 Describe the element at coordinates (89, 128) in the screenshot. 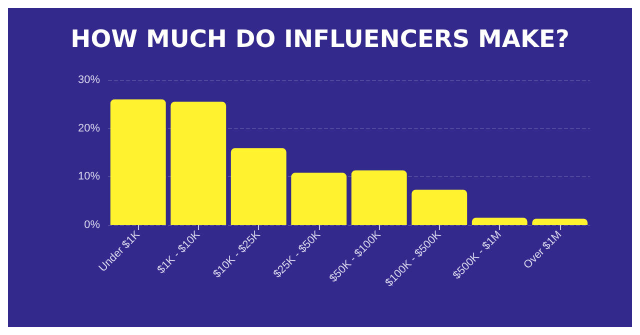

I see `y-tick-label: 20%` at that location.